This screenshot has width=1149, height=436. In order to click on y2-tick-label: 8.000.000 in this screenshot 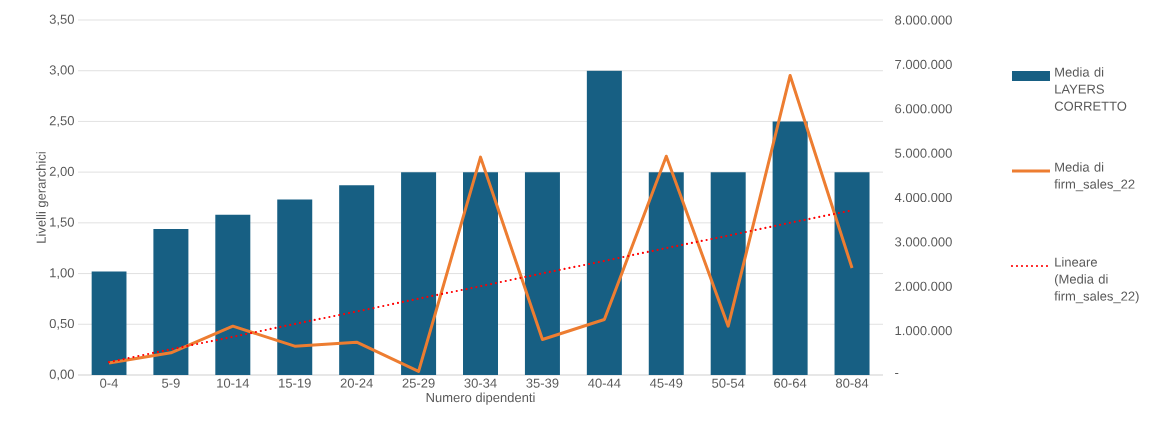, I will do `click(923, 20)`.